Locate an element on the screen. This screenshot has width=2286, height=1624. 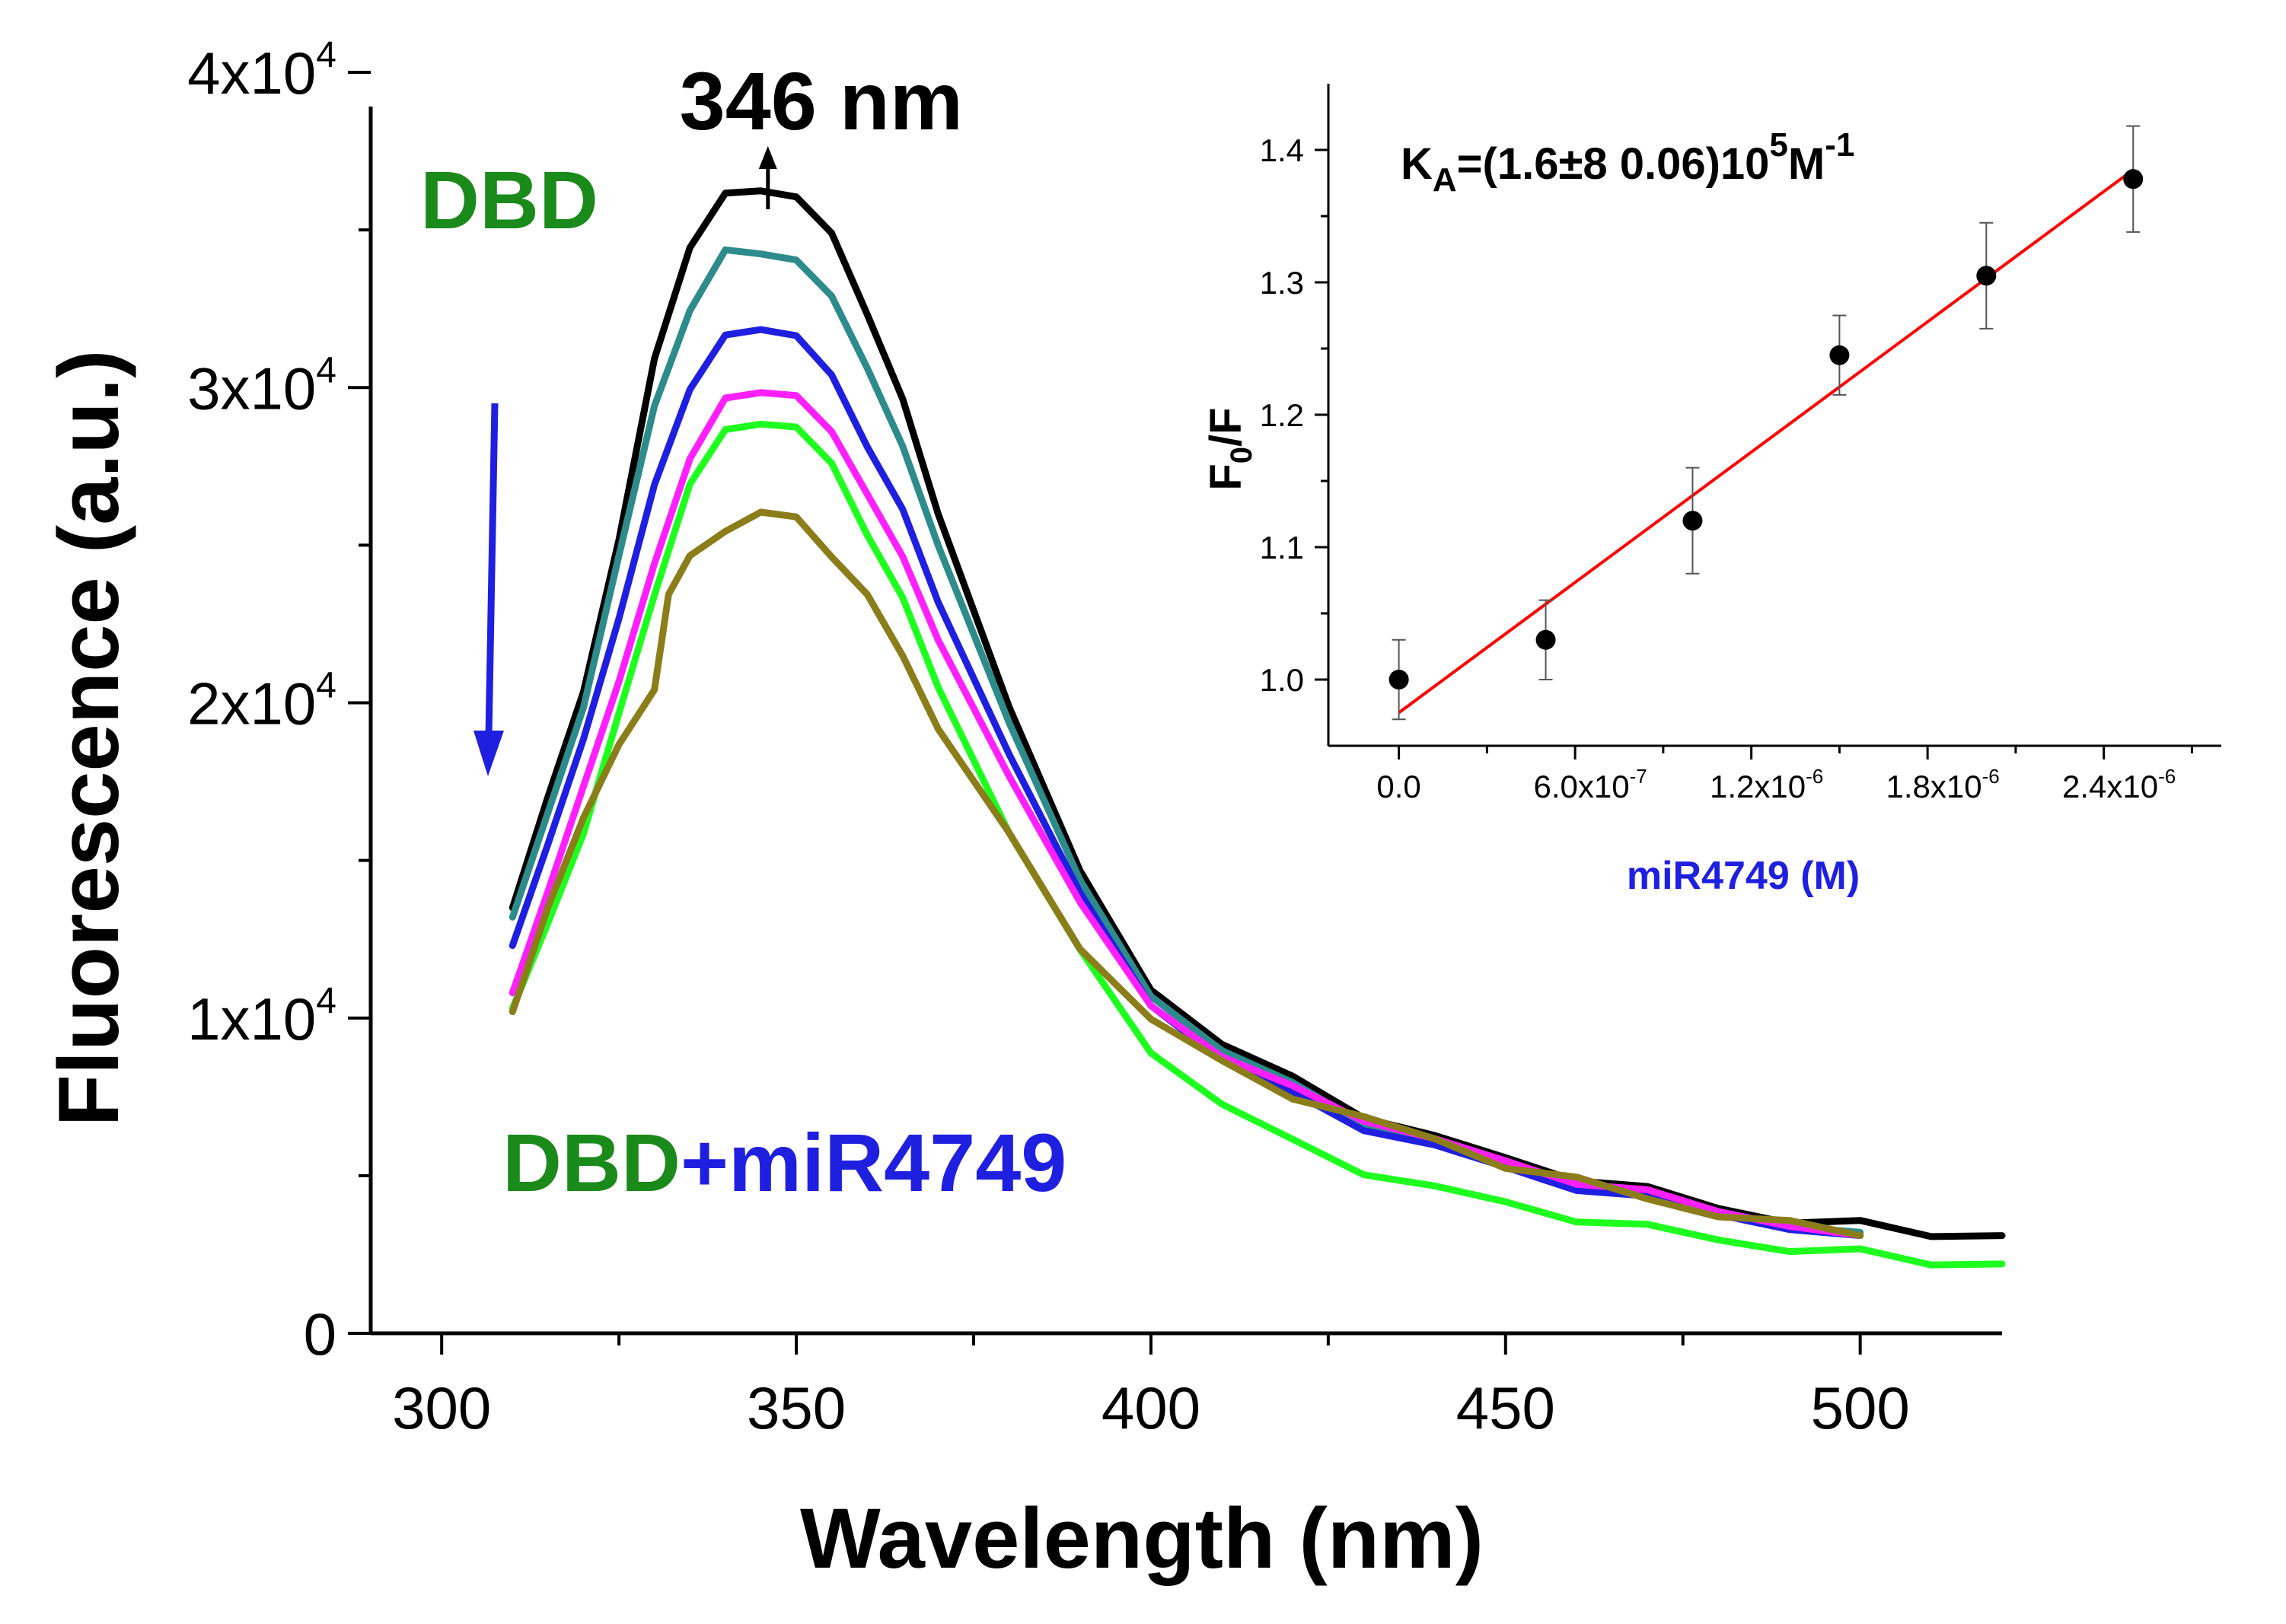
inset-y-tick-label: 1.4 is located at coordinates (1282, 150).